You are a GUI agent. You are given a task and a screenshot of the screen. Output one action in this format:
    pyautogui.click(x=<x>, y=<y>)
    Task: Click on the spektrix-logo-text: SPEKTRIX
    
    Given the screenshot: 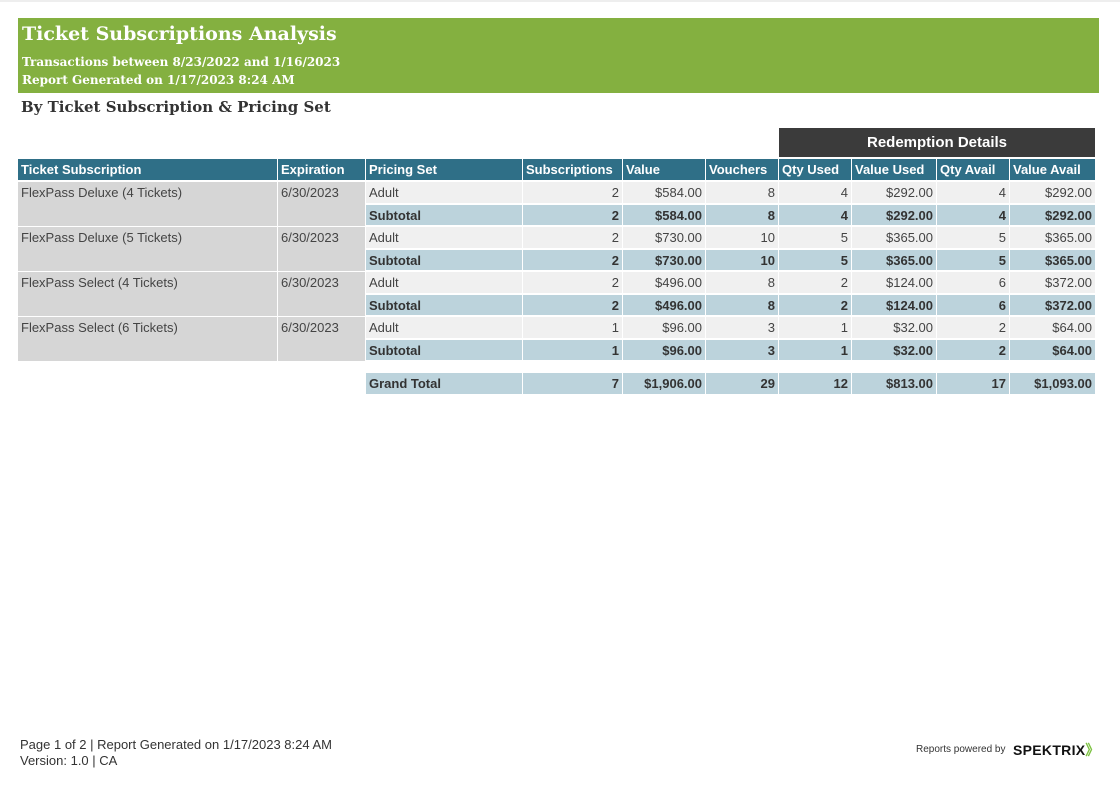 What is the action you would take?
    pyautogui.click(x=1049, y=750)
    